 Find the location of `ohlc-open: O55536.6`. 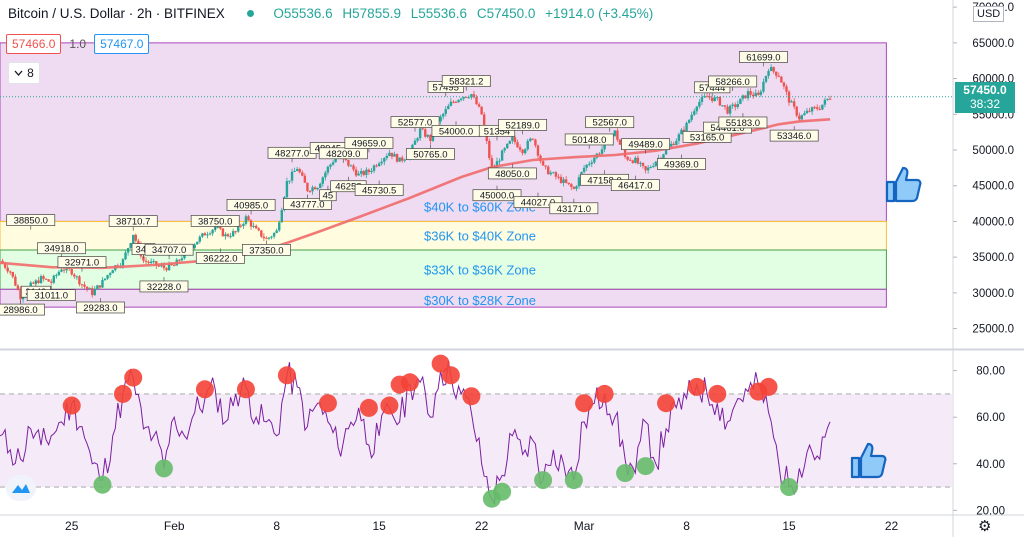

ohlc-open: O55536.6 is located at coordinates (303, 13).